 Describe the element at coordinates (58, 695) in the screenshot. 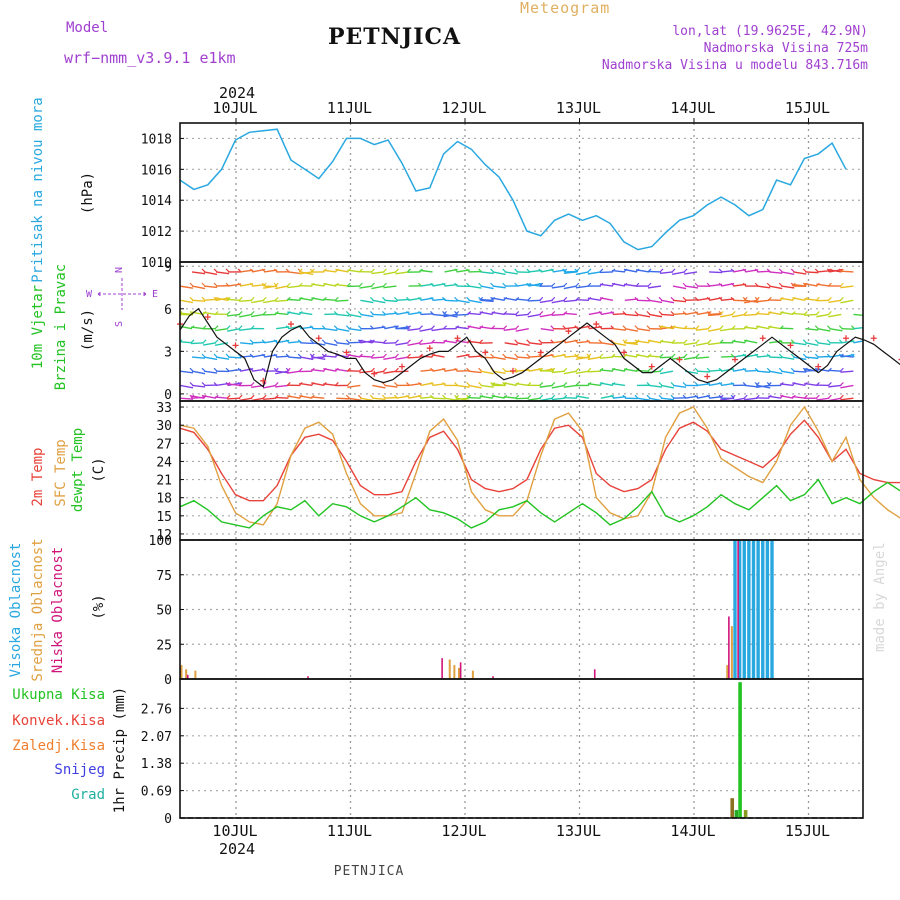

I see `precip-legend-label: Ukupna Kisa` at that location.